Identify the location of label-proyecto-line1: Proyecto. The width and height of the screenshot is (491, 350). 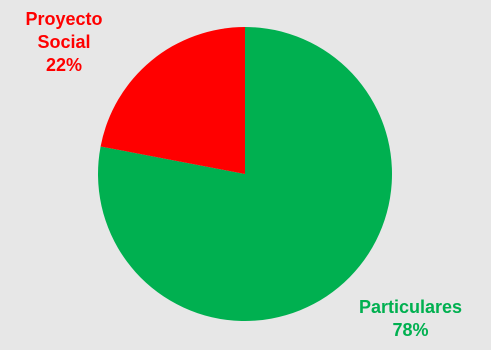
(64, 19).